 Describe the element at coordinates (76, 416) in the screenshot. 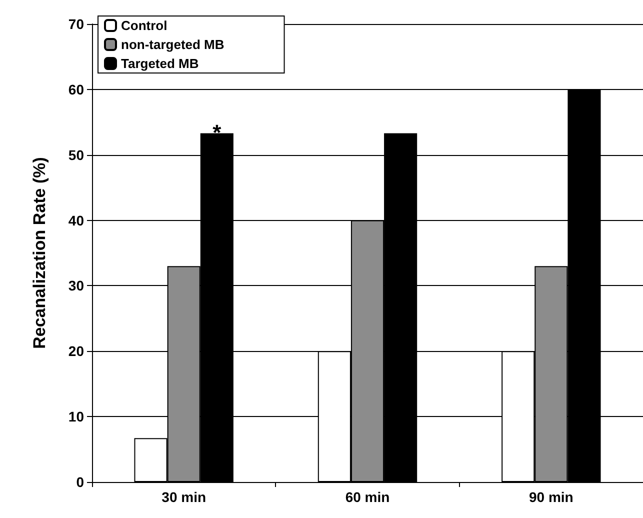

I see `y-tick-label: 10` at that location.